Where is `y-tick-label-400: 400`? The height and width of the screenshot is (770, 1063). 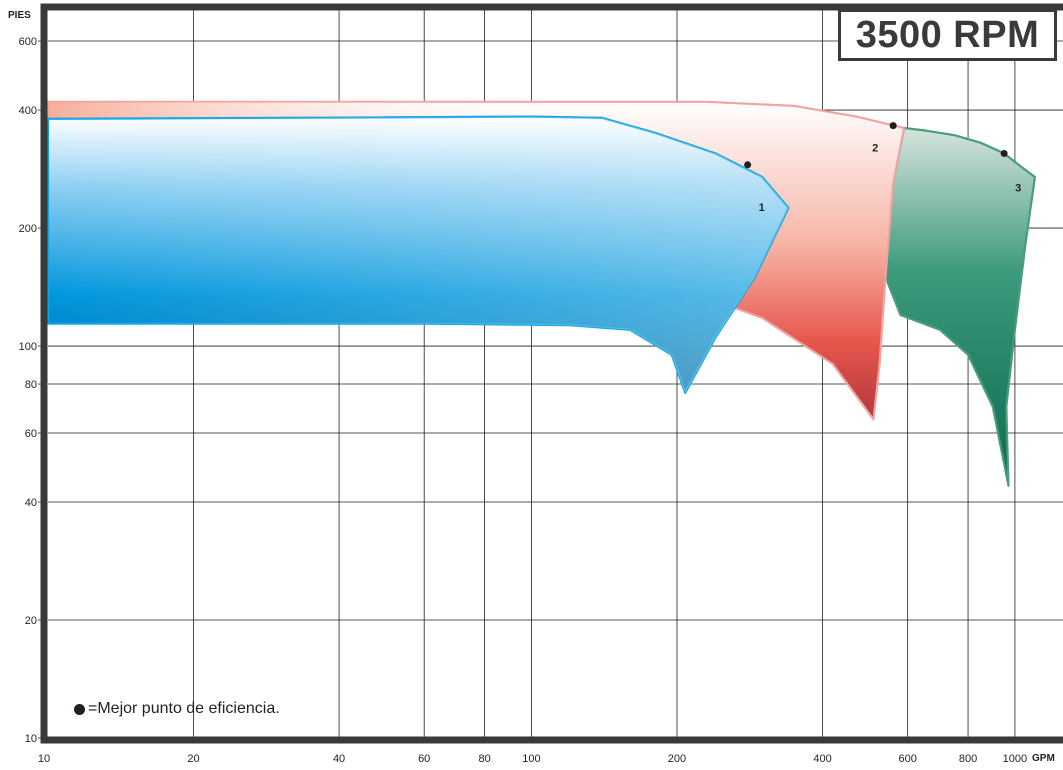
y-tick-label-400: 400 is located at coordinates (28, 111).